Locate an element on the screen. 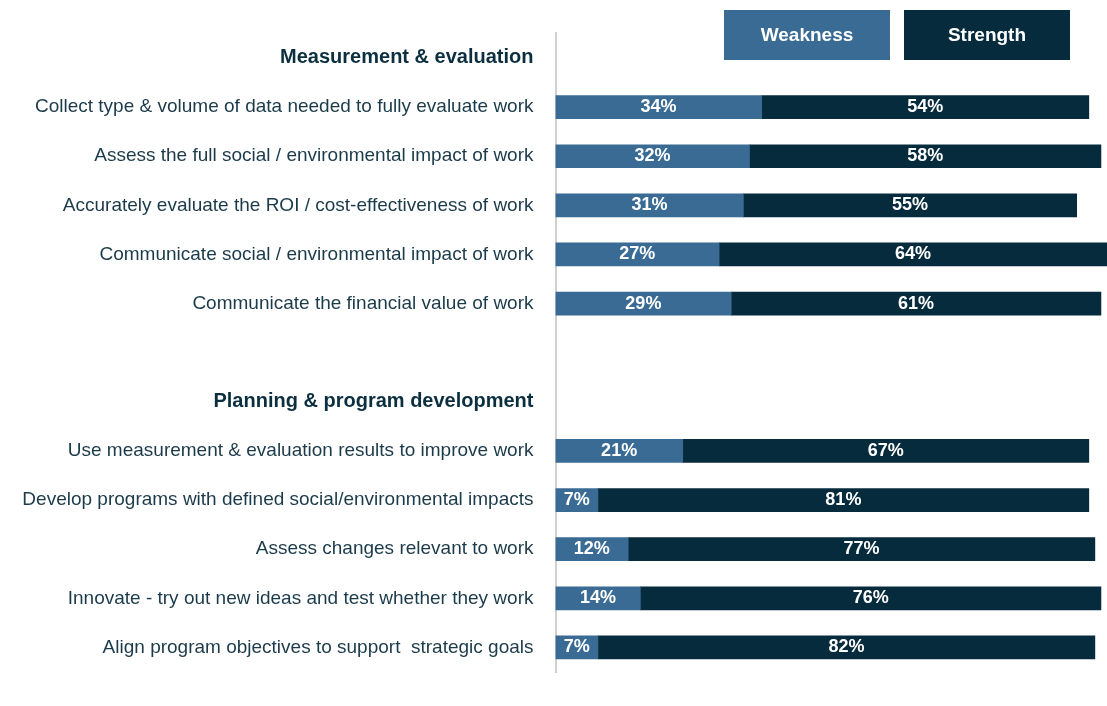 Image resolution: width=1107 pixels, height=706 pixels. data-label: 12% is located at coordinates (591, 548).